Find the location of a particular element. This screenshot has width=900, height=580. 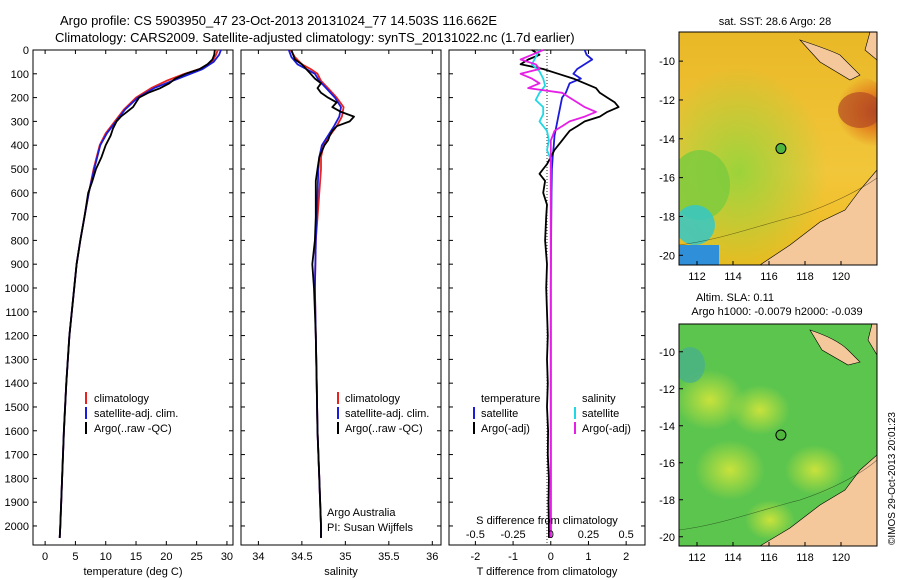

sst-map-title: sat. SST: 28.6 Argo: 28 is located at coordinates (775, 22).